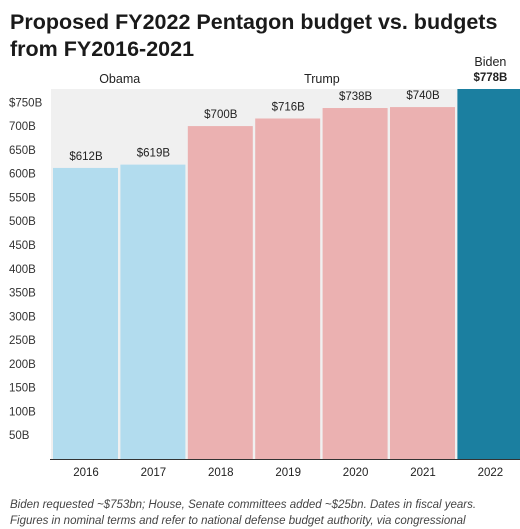  I want to click on x-tick-label-2017: 2017, so click(154, 473).